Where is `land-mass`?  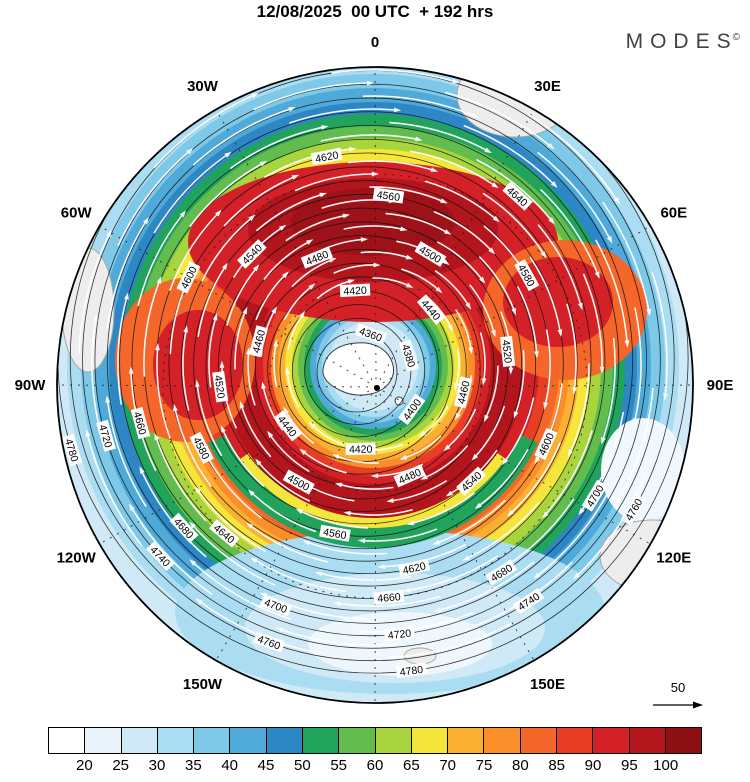 land-mass is located at coordinates (588, 644).